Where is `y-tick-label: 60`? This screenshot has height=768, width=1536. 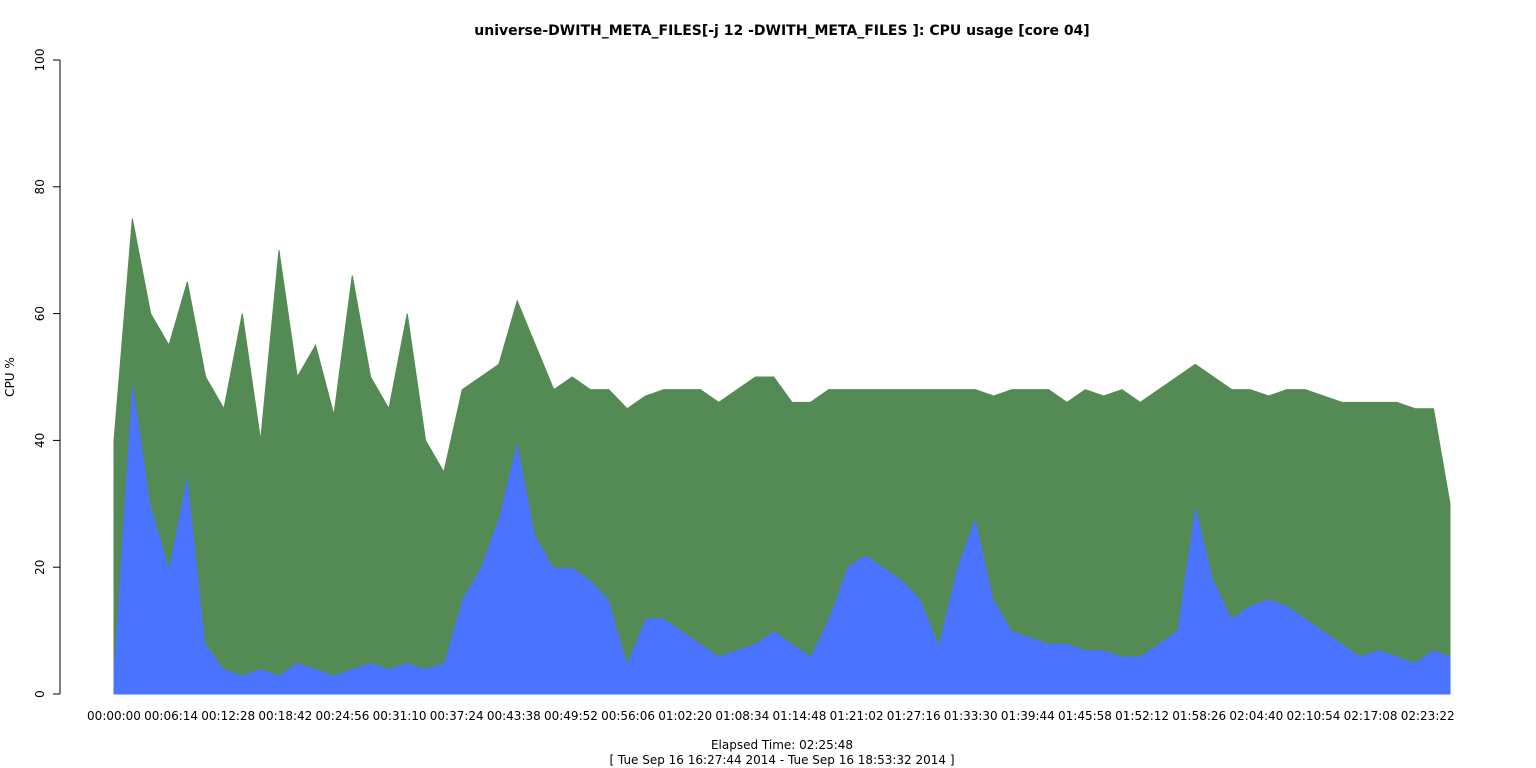
y-tick-label: 60 is located at coordinates (40, 313).